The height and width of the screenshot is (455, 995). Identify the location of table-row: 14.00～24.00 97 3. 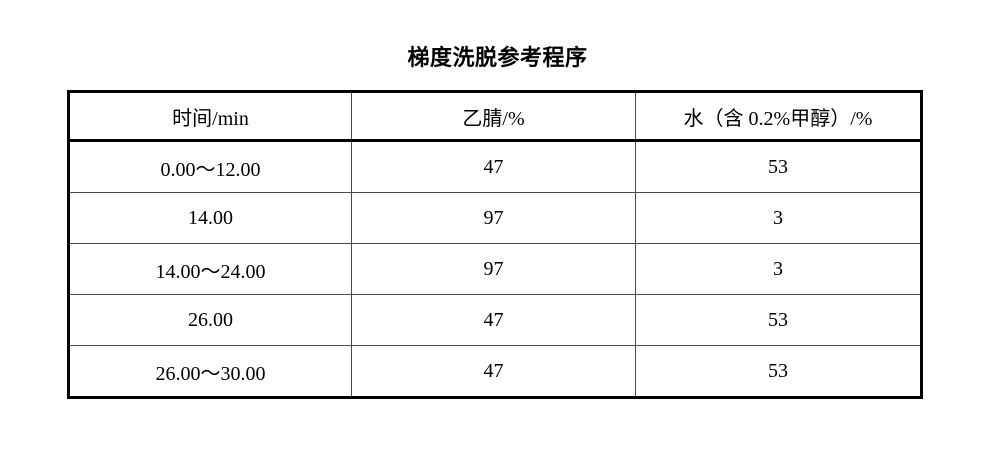
(495, 269).